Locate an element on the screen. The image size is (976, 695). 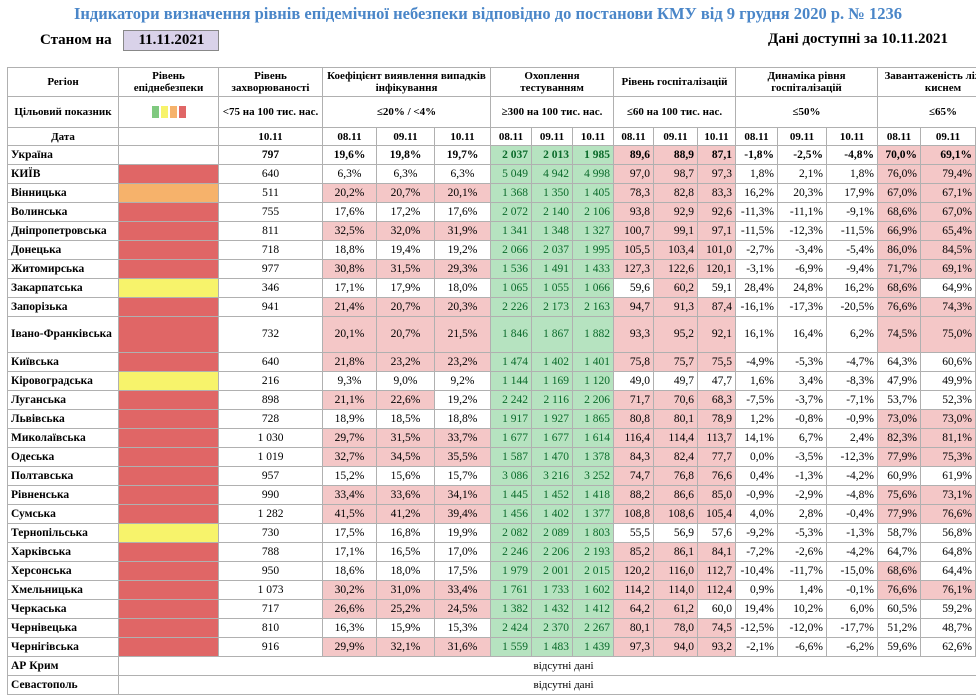
testing-value: 1 402 is located at coordinates (552, 362).